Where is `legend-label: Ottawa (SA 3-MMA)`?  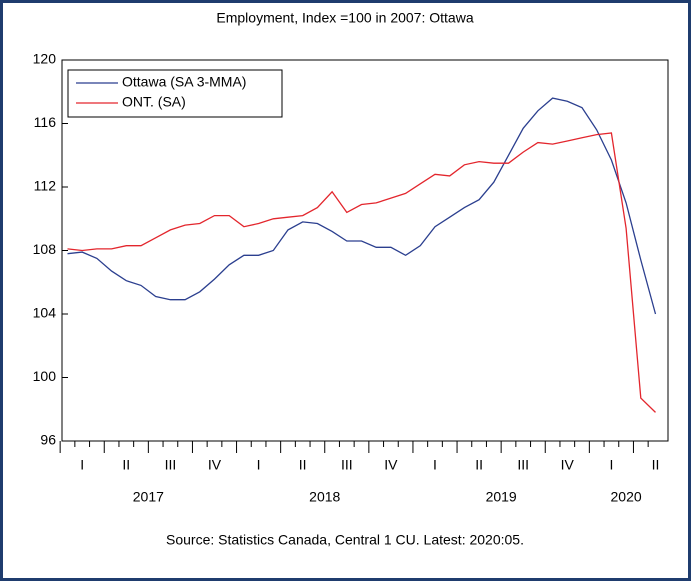
legend-label: Ottawa (SA 3-MMA) is located at coordinates (184, 82).